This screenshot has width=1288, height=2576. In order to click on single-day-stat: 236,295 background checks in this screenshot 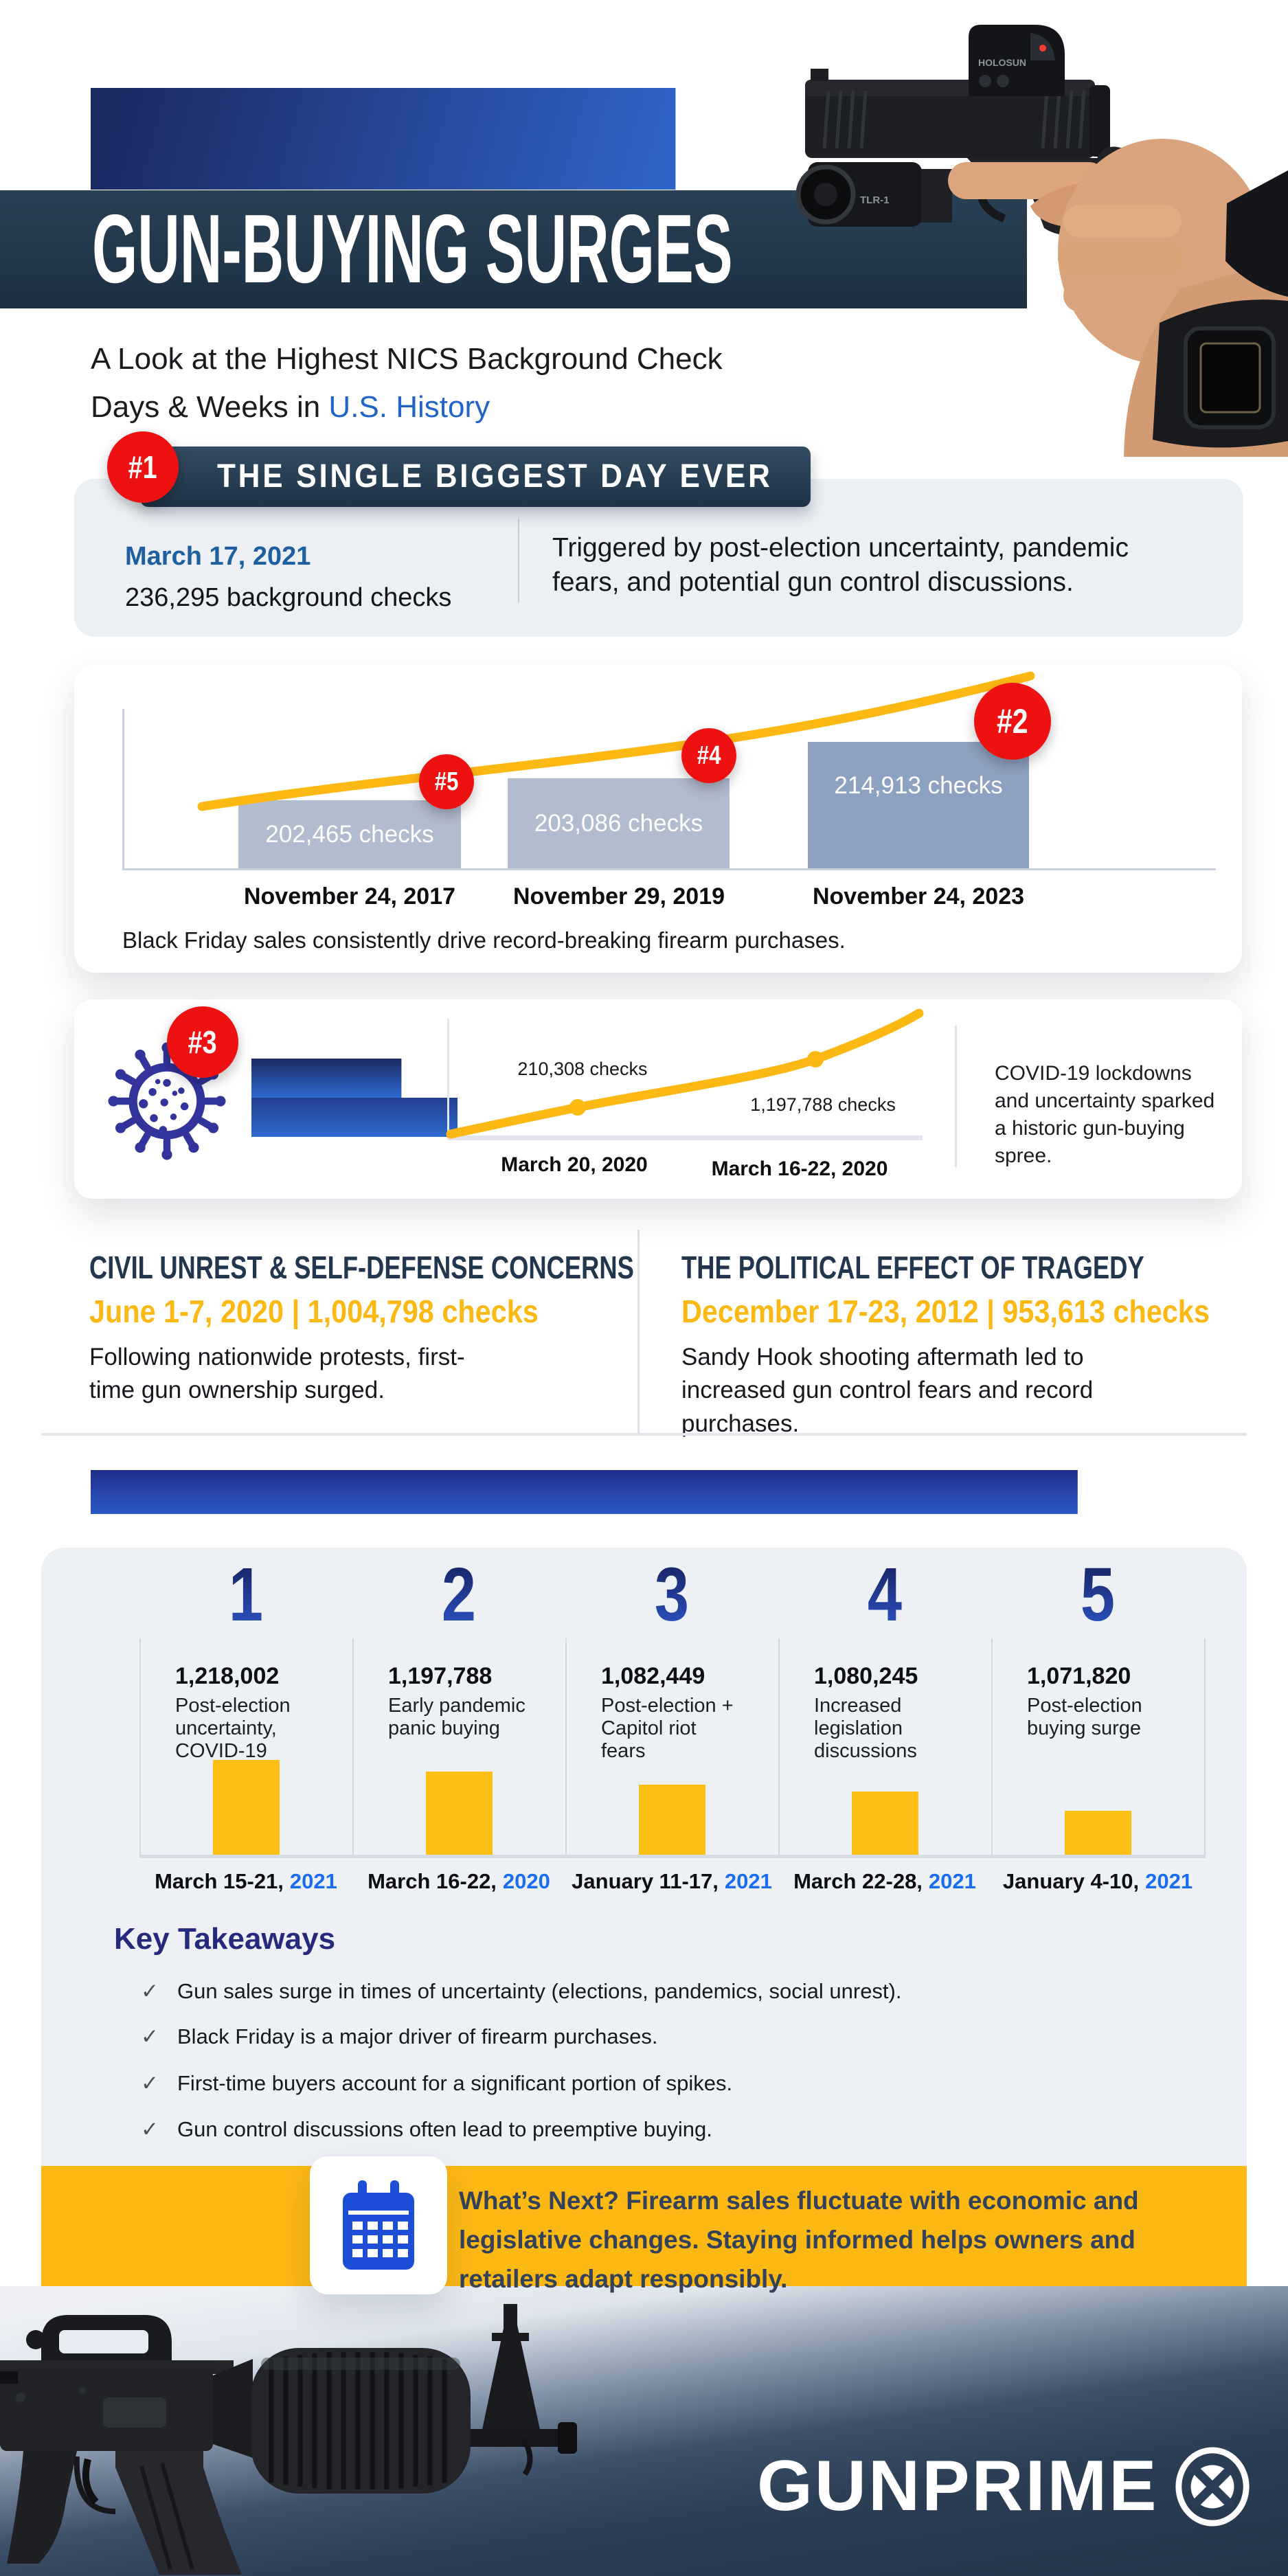, I will do `click(288, 597)`.